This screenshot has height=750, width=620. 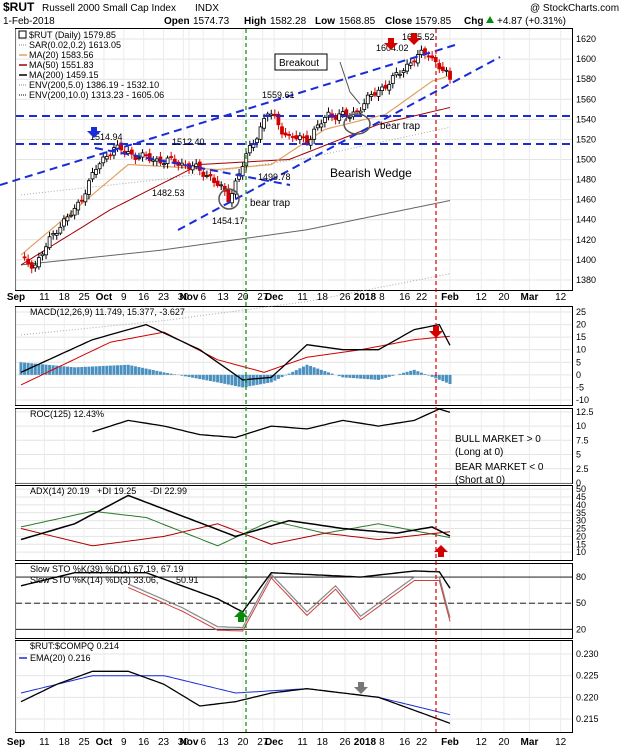 I want to click on y-tick-label: 15, so click(x=581, y=544).